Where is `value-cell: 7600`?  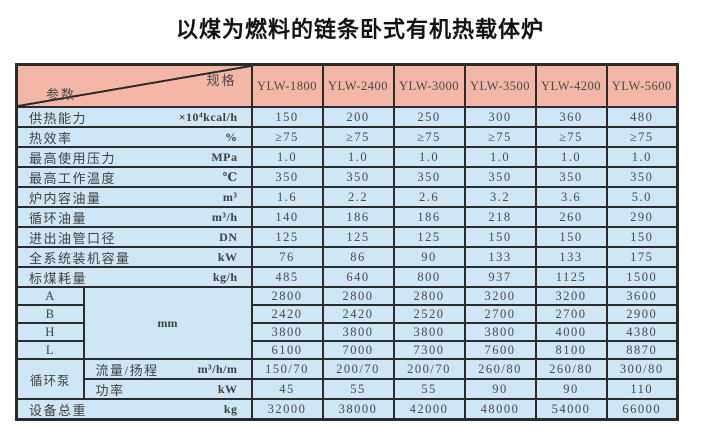 value-cell: 7600 is located at coordinates (500, 350).